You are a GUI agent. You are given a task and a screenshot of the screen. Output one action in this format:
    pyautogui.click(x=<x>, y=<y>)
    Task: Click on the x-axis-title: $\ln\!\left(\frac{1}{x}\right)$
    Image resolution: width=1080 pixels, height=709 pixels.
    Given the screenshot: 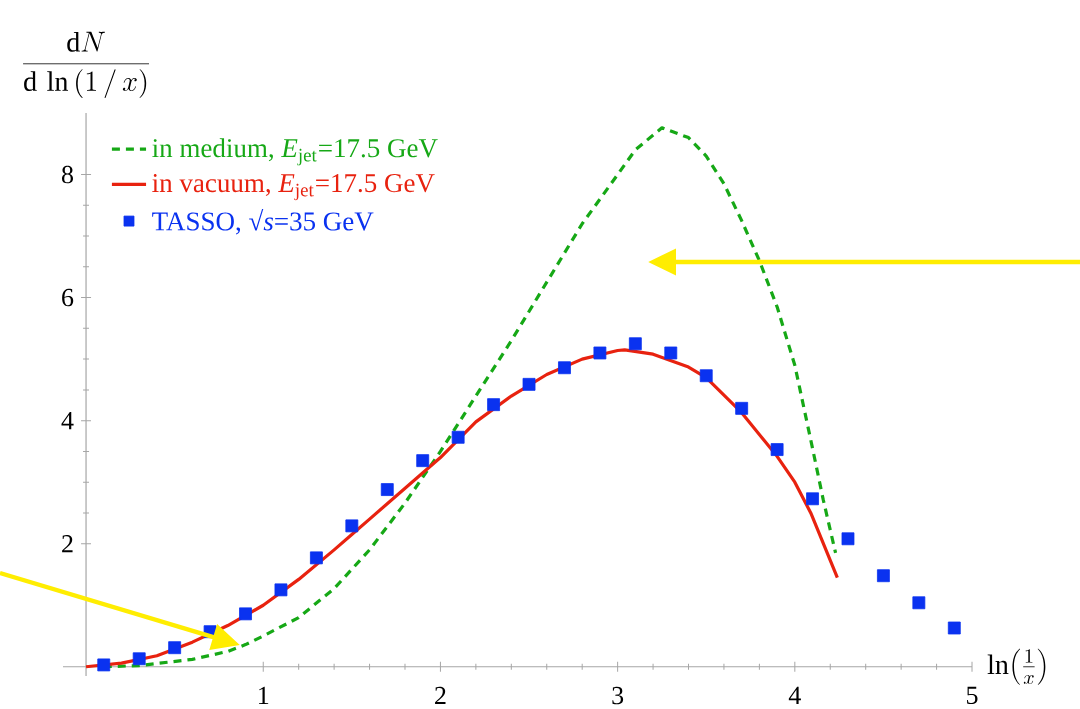 What is the action you would take?
    pyautogui.click(x=1016, y=666)
    